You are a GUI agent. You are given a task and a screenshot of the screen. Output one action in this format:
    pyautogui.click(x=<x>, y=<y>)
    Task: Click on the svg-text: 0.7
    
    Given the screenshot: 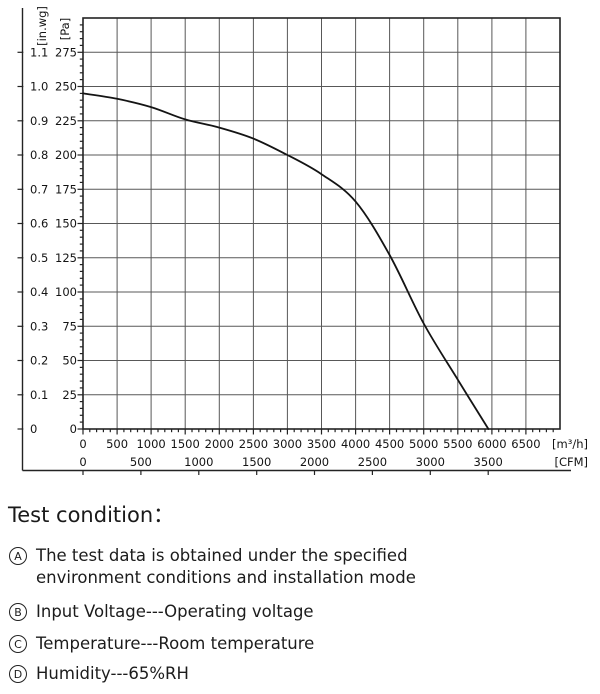 What is the action you would take?
    pyautogui.click(x=39, y=189)
    